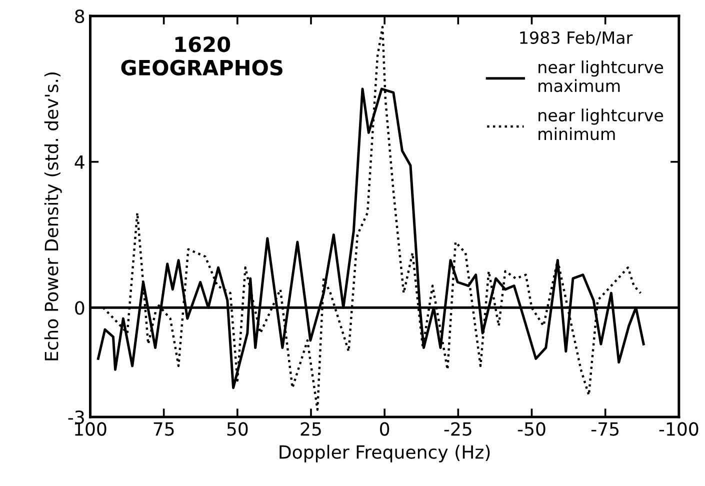  Describe the element at coordinates (79, 162) in the screenshot. I see `y-tick-label: 4` at that location.